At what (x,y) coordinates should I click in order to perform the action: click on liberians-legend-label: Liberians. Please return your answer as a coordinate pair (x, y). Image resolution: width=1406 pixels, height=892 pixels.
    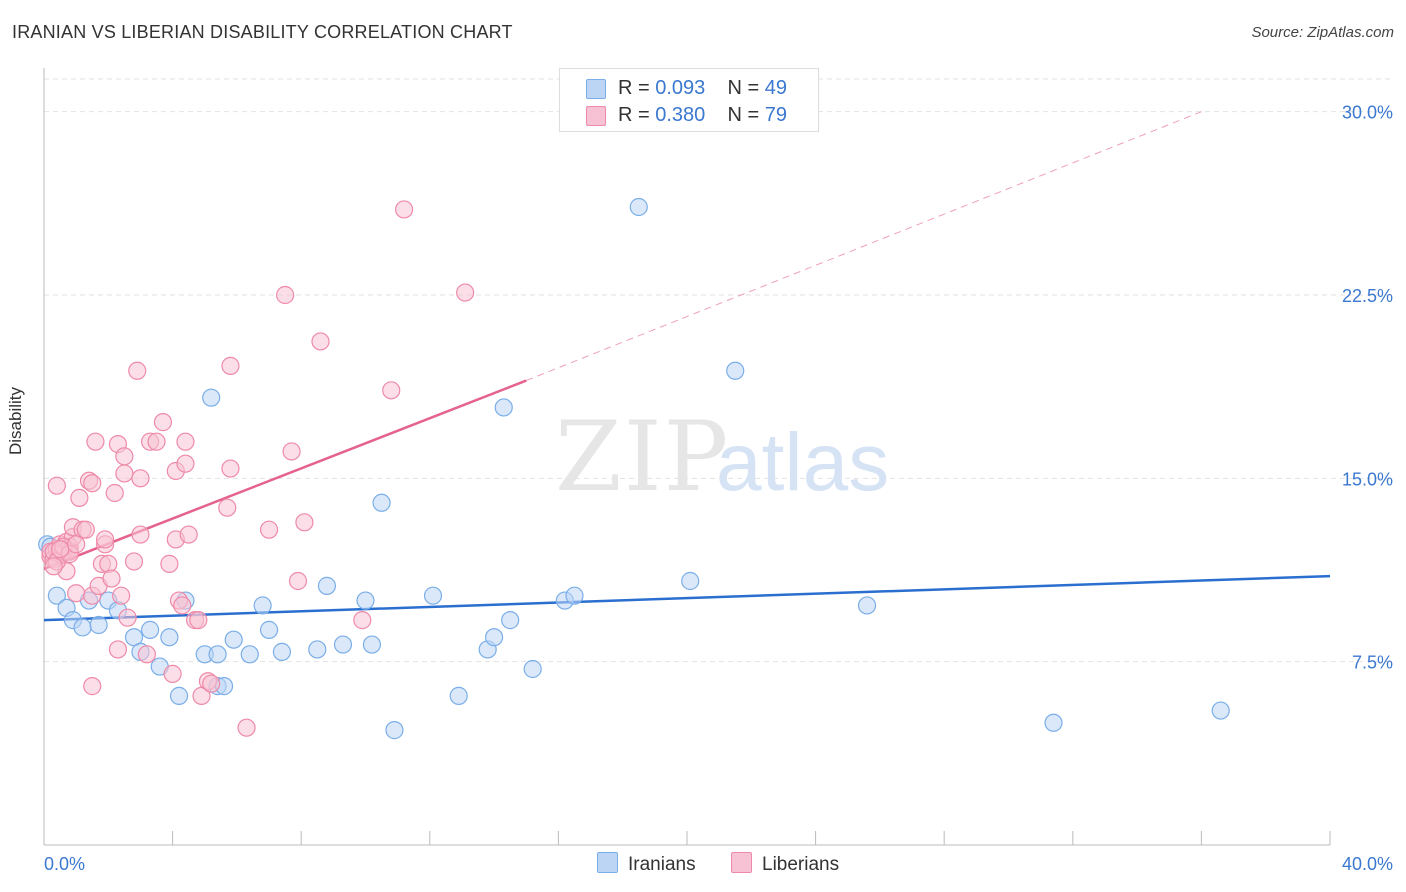
    Looking at the image, I should click on (801, 864).